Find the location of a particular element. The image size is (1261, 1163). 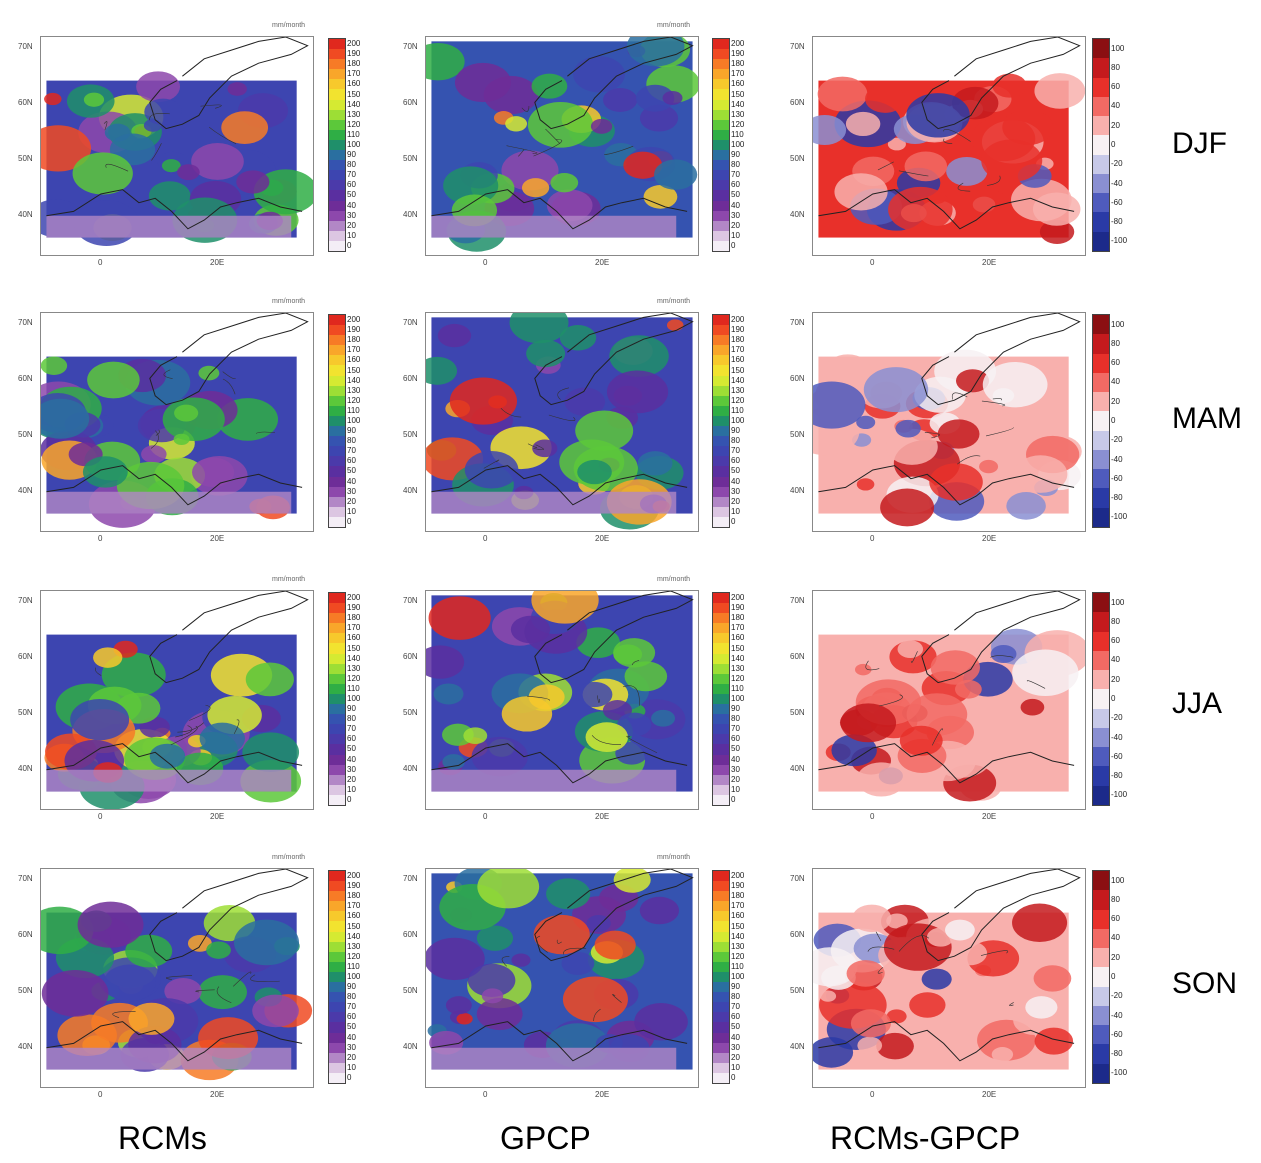

colorbar-label: 90 is located at coordinates (735, 155).